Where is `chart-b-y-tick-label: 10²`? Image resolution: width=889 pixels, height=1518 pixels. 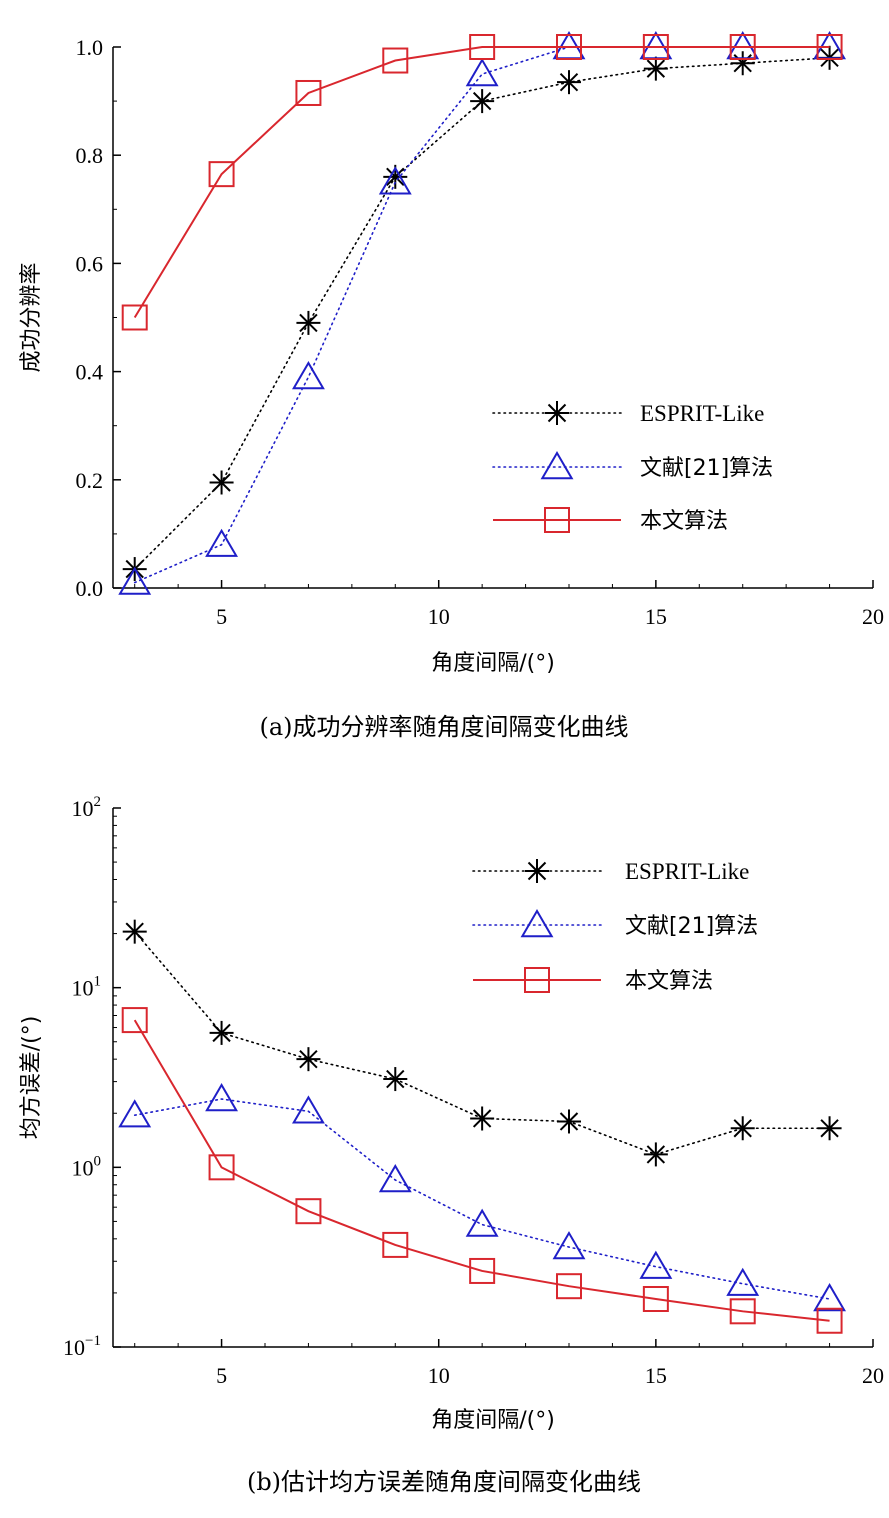 chart-b-y-tick-label: 10² is located at coordinates (87, 807).